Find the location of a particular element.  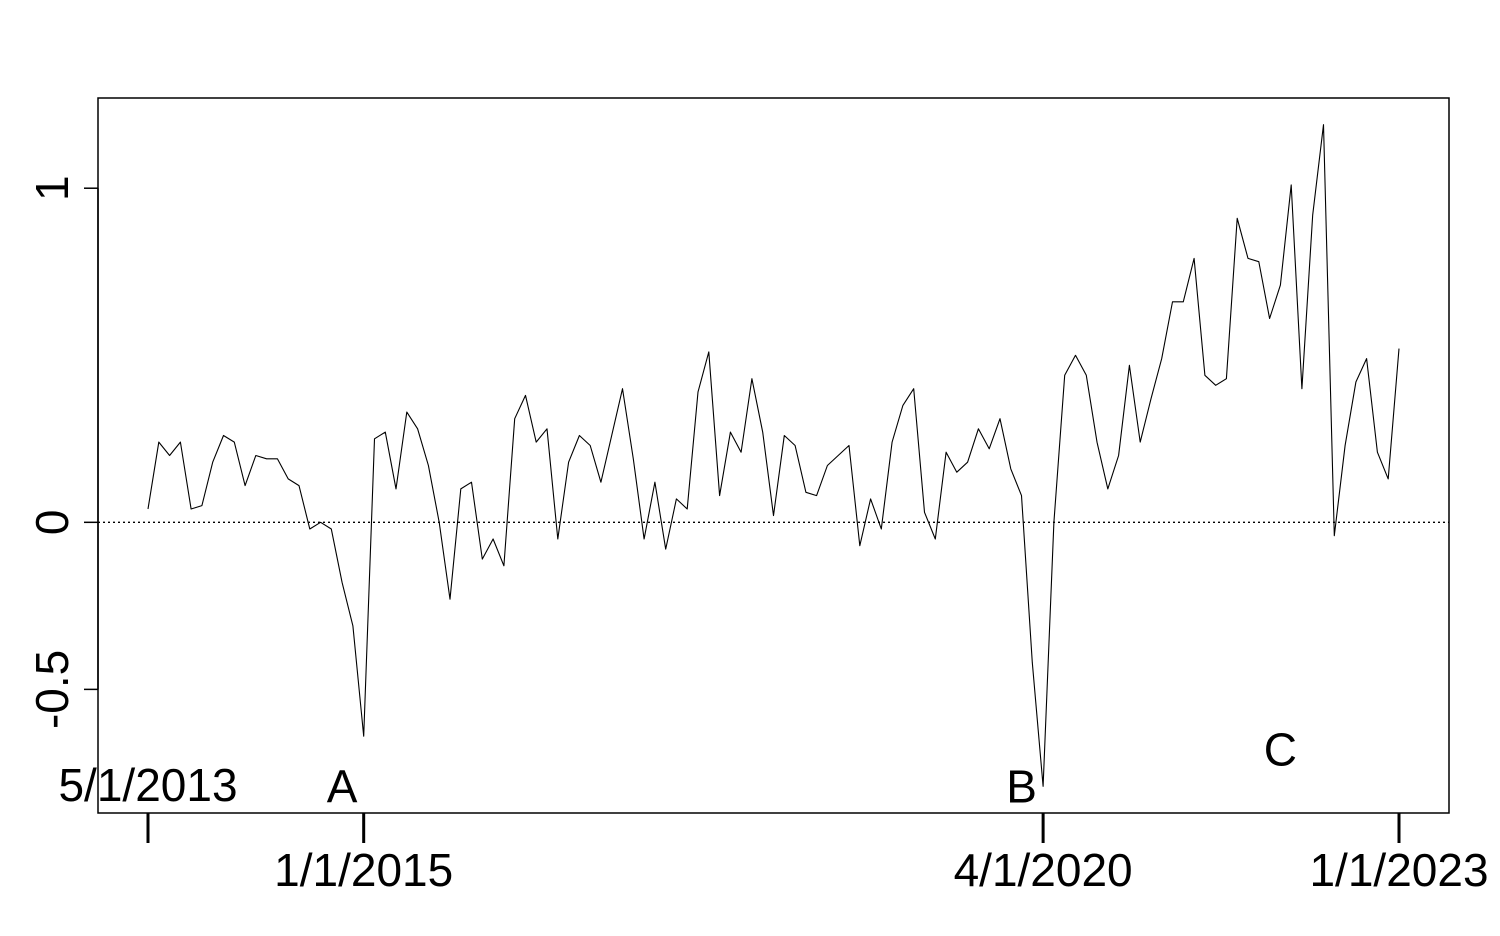

x-tick-label: 1/1/2015 is located at coordinates (363, 870).